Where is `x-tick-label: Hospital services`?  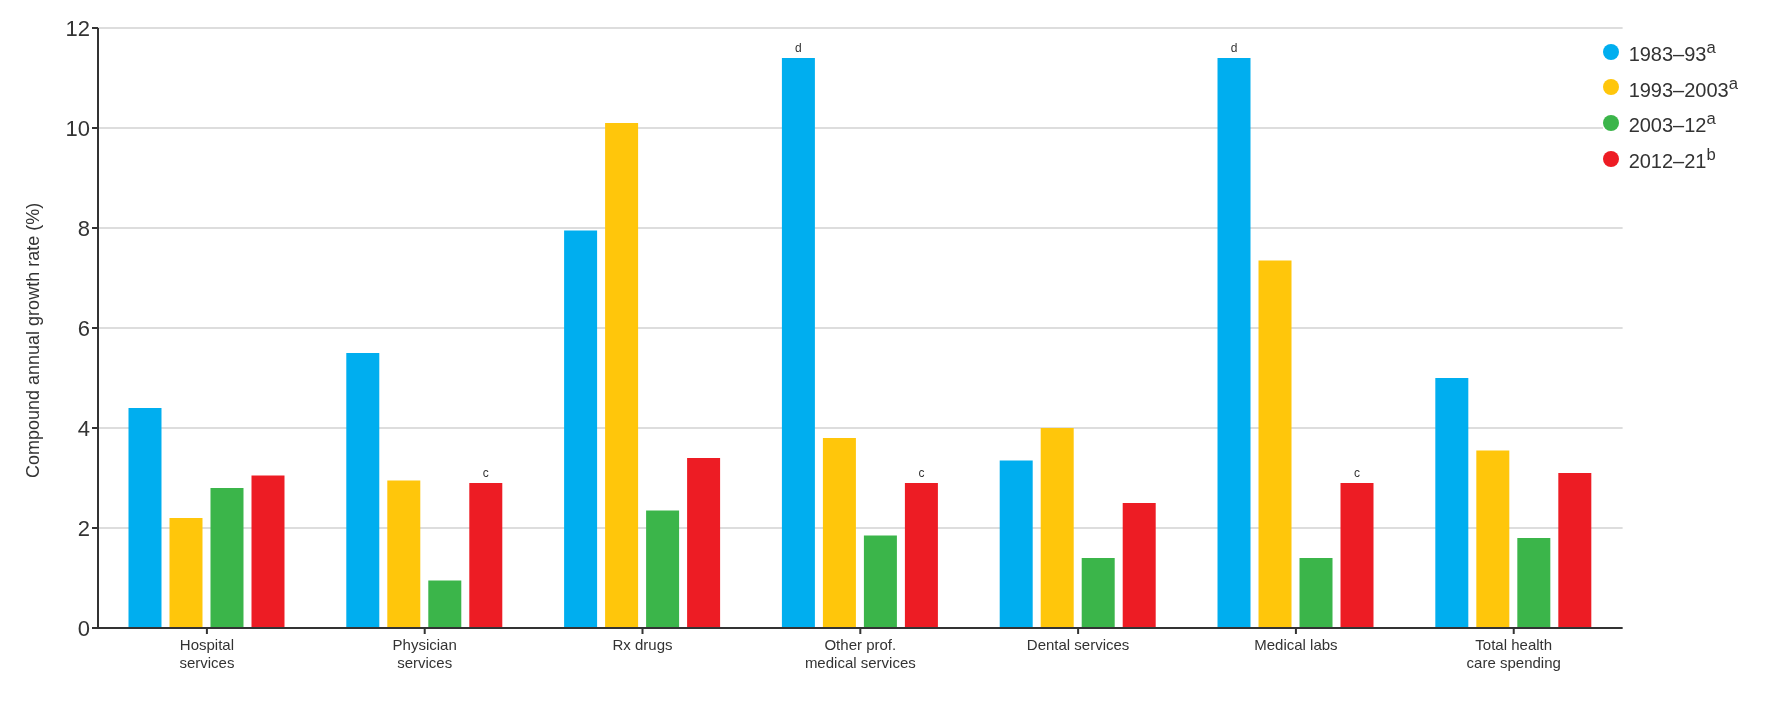
x-tick-label: Hospital services is located at coordinates (207, 653).